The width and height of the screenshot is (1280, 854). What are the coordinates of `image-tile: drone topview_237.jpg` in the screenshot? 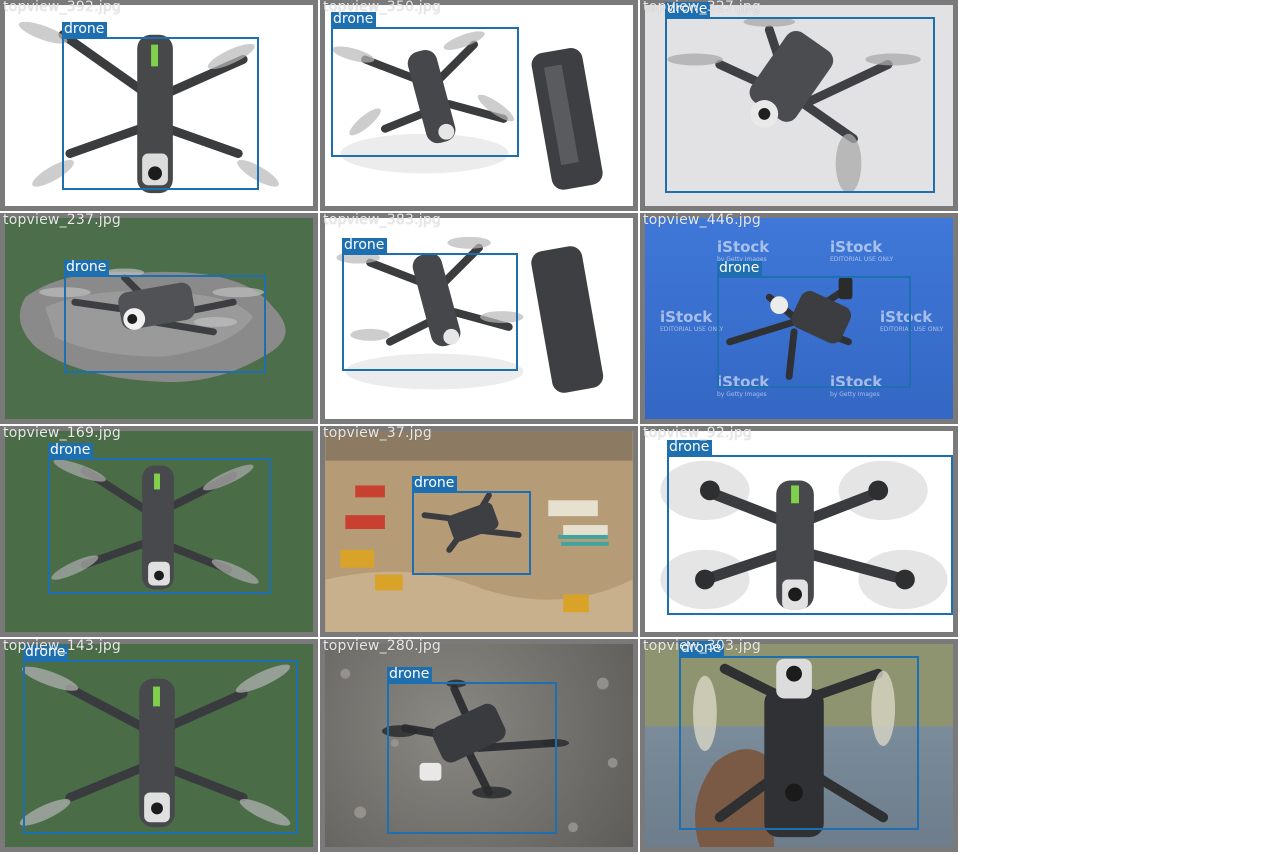 It's located at (160, 319).